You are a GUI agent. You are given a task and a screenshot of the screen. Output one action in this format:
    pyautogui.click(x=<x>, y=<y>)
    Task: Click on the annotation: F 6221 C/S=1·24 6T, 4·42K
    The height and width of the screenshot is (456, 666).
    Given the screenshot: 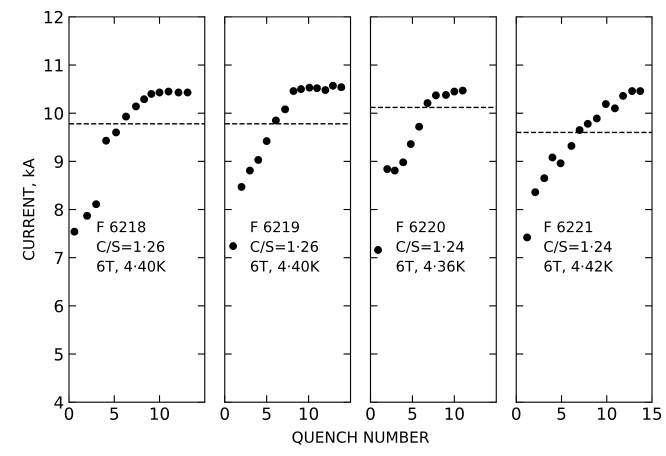 What is the action you would take?
    pyautogui.click(x=579, y=247)
    